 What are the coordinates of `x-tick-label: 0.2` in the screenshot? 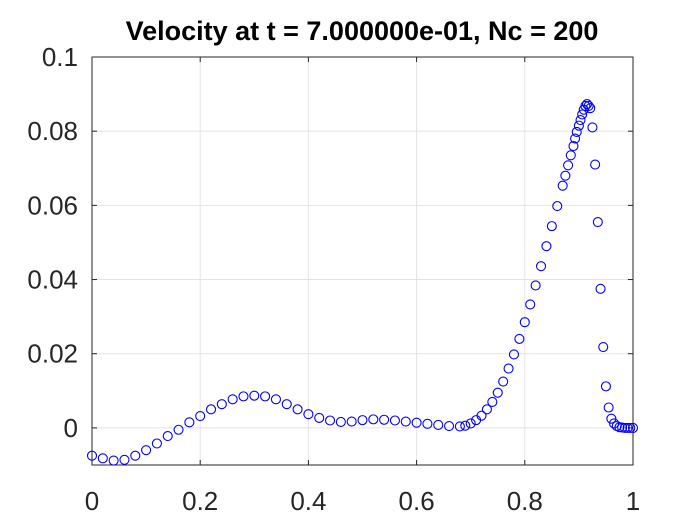 It's located at (200, 501).